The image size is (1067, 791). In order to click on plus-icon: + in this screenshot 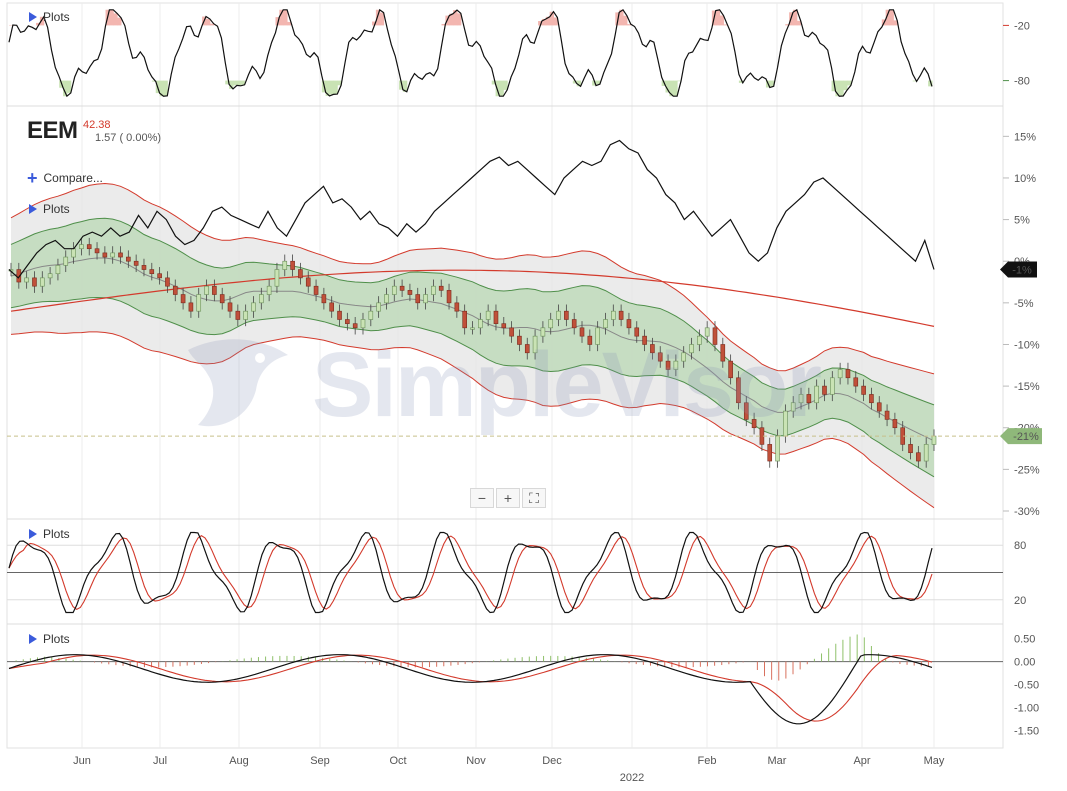, I will do `click(508, 498)`.